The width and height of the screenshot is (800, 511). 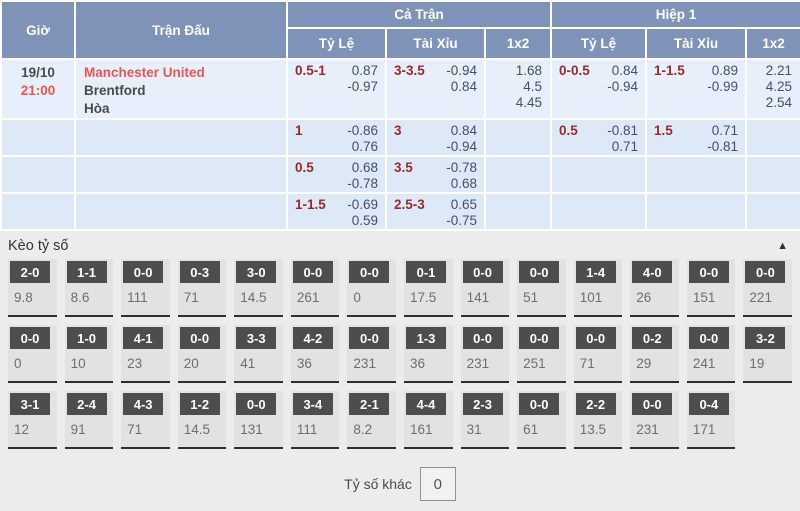 I want to click on score-odds-value: 151, so click(x=704, y=297).